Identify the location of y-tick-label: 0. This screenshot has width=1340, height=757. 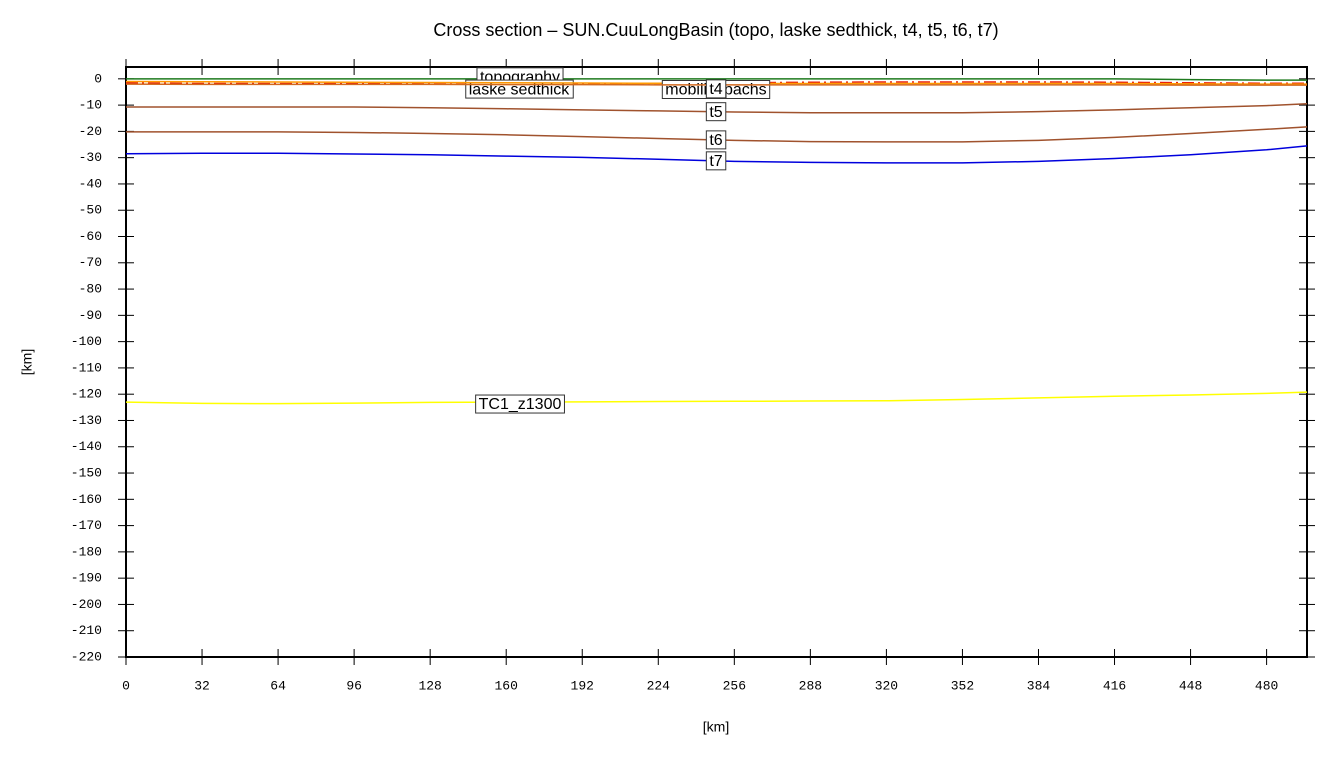
(98, 78).